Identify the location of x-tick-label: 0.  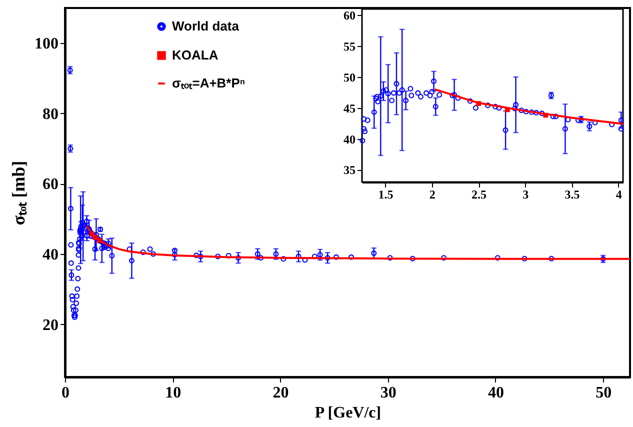
(66, 393).